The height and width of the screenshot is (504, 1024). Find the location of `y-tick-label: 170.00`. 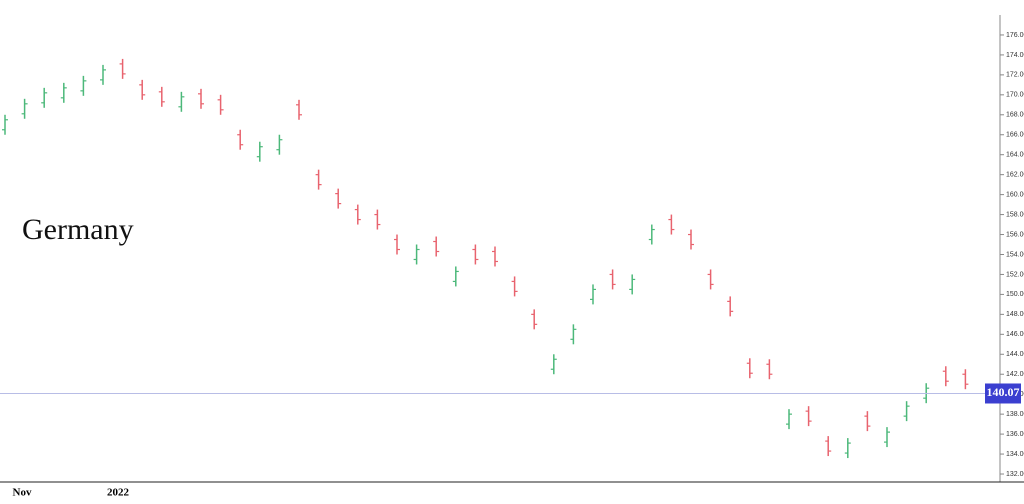

y-tick-label: 170.00 is located at coordinates (1015, 95).